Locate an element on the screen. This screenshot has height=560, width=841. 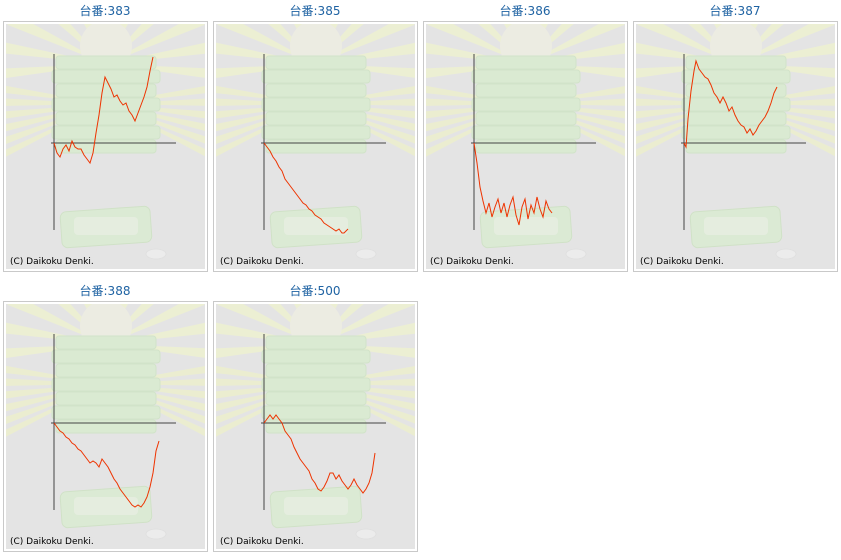
machine-cell: 台番:500 (C) Daikoku Denki. is located at coordinates (315, 420).